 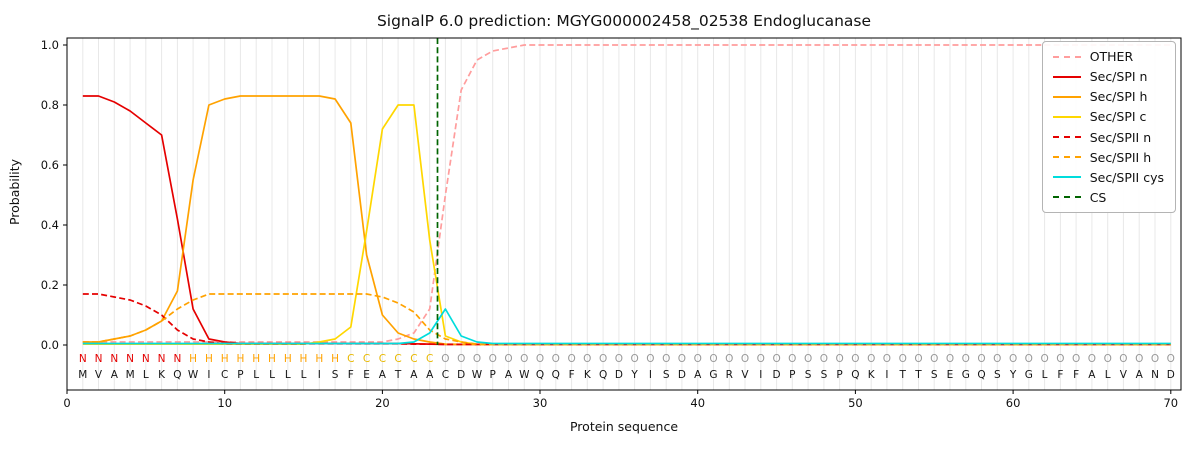 What do you see at coordinates (1118, 77) in the screenshot?
I see `legend-entry-label: Sec/SPI n` at bounding box center [1118, 77].